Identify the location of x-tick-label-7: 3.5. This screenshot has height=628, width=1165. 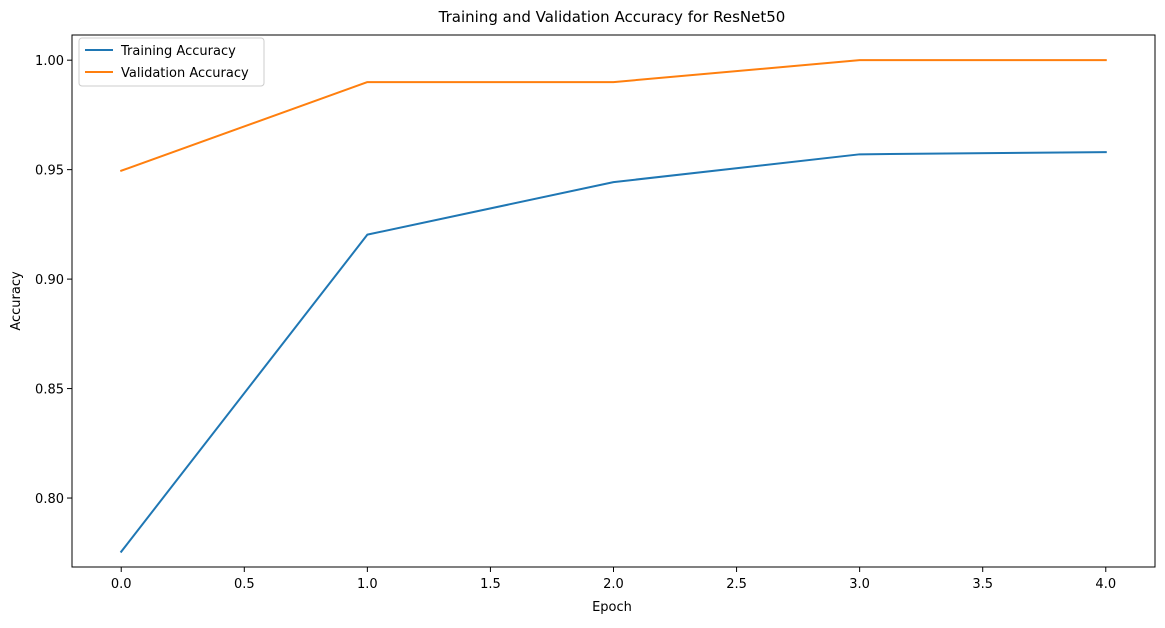
(982, 584).